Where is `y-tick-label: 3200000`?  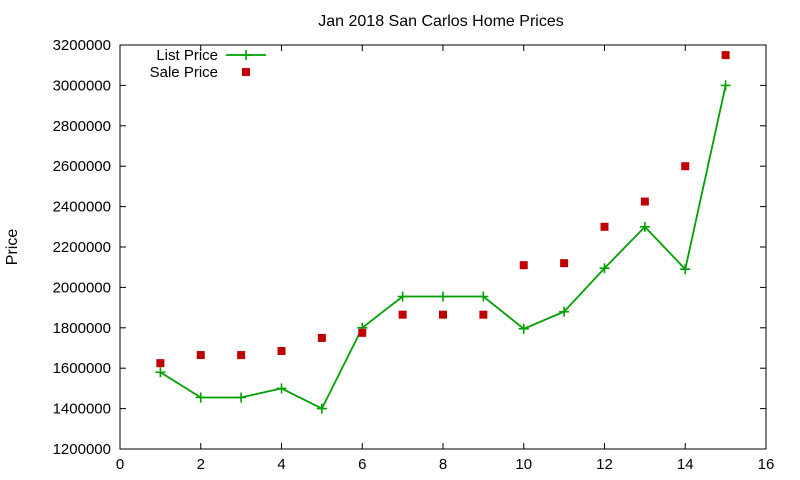
y-tick-label: 3200000 is located at coordinates (82, 45).